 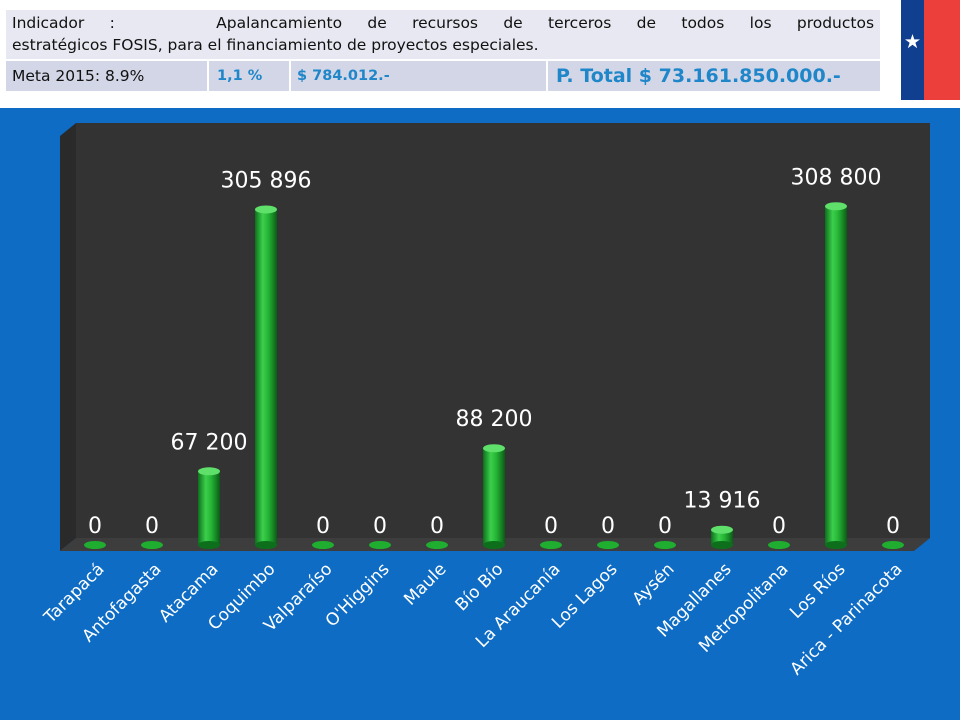 I want to click on data-label: 305 896, so click(x=266, y=180).